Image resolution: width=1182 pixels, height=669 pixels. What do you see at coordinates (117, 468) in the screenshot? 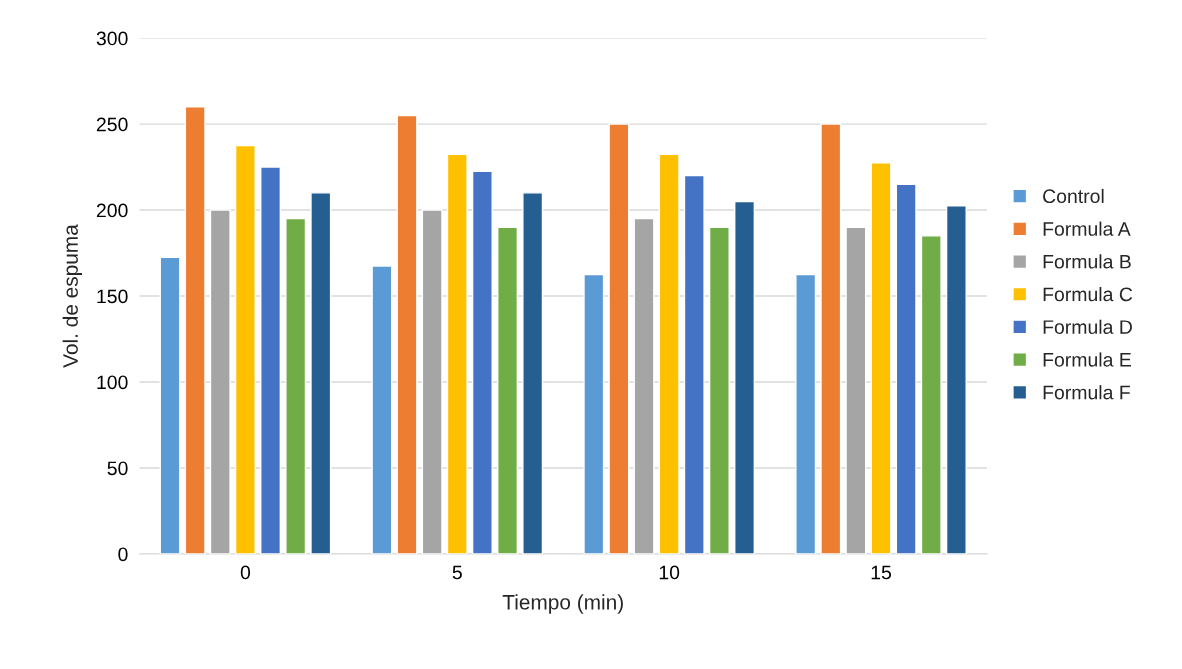
I see `y-tick-label: 50` at bounding box center [117, 468].